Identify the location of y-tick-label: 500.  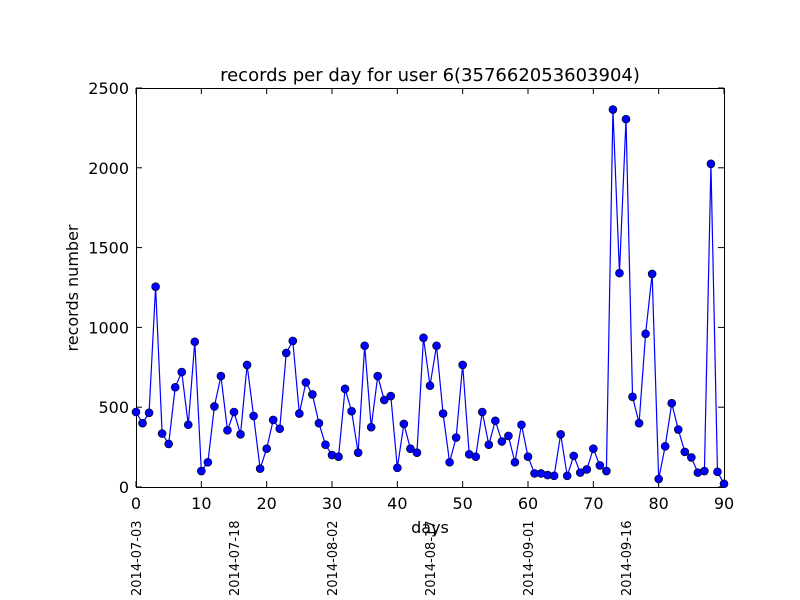
(113, 407).